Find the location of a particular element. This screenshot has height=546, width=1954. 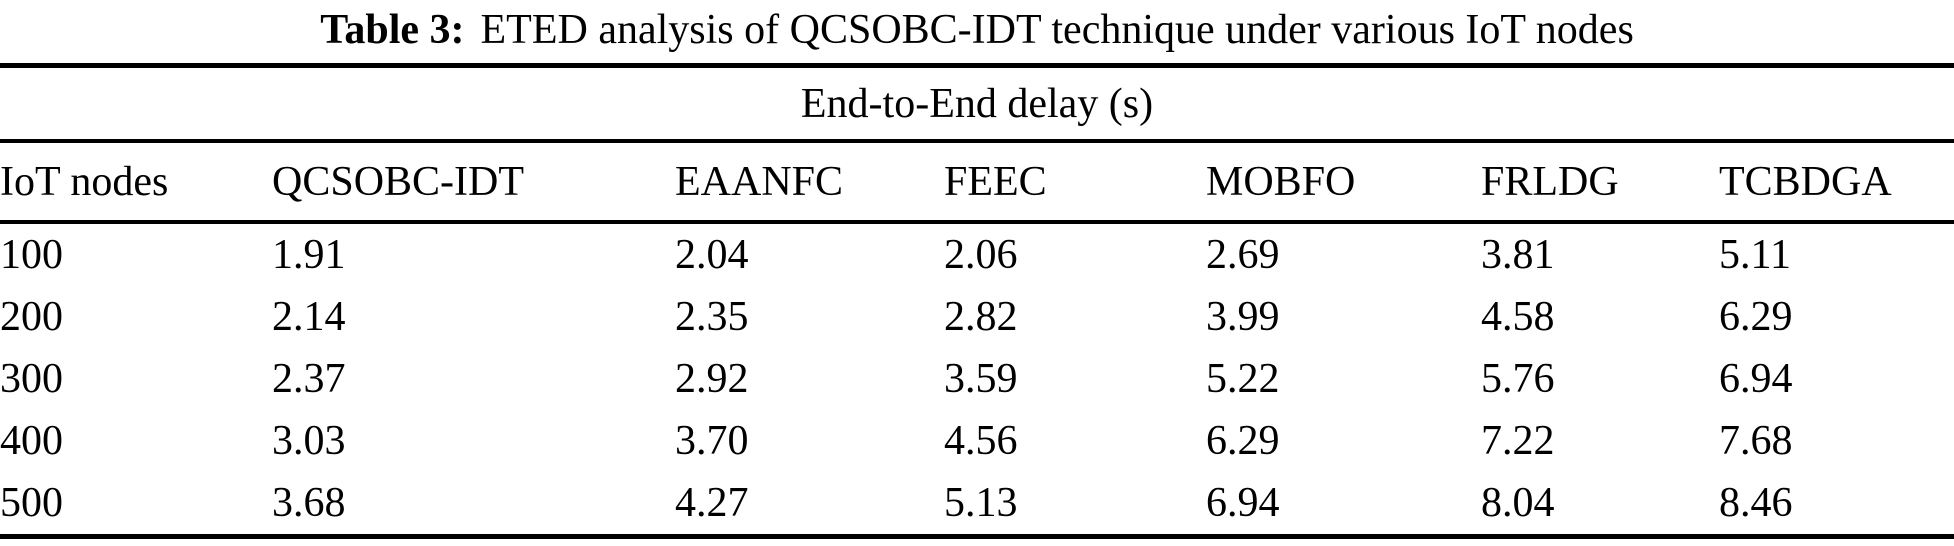

table-cell: 1.91 is located at coordinates (309, 255).